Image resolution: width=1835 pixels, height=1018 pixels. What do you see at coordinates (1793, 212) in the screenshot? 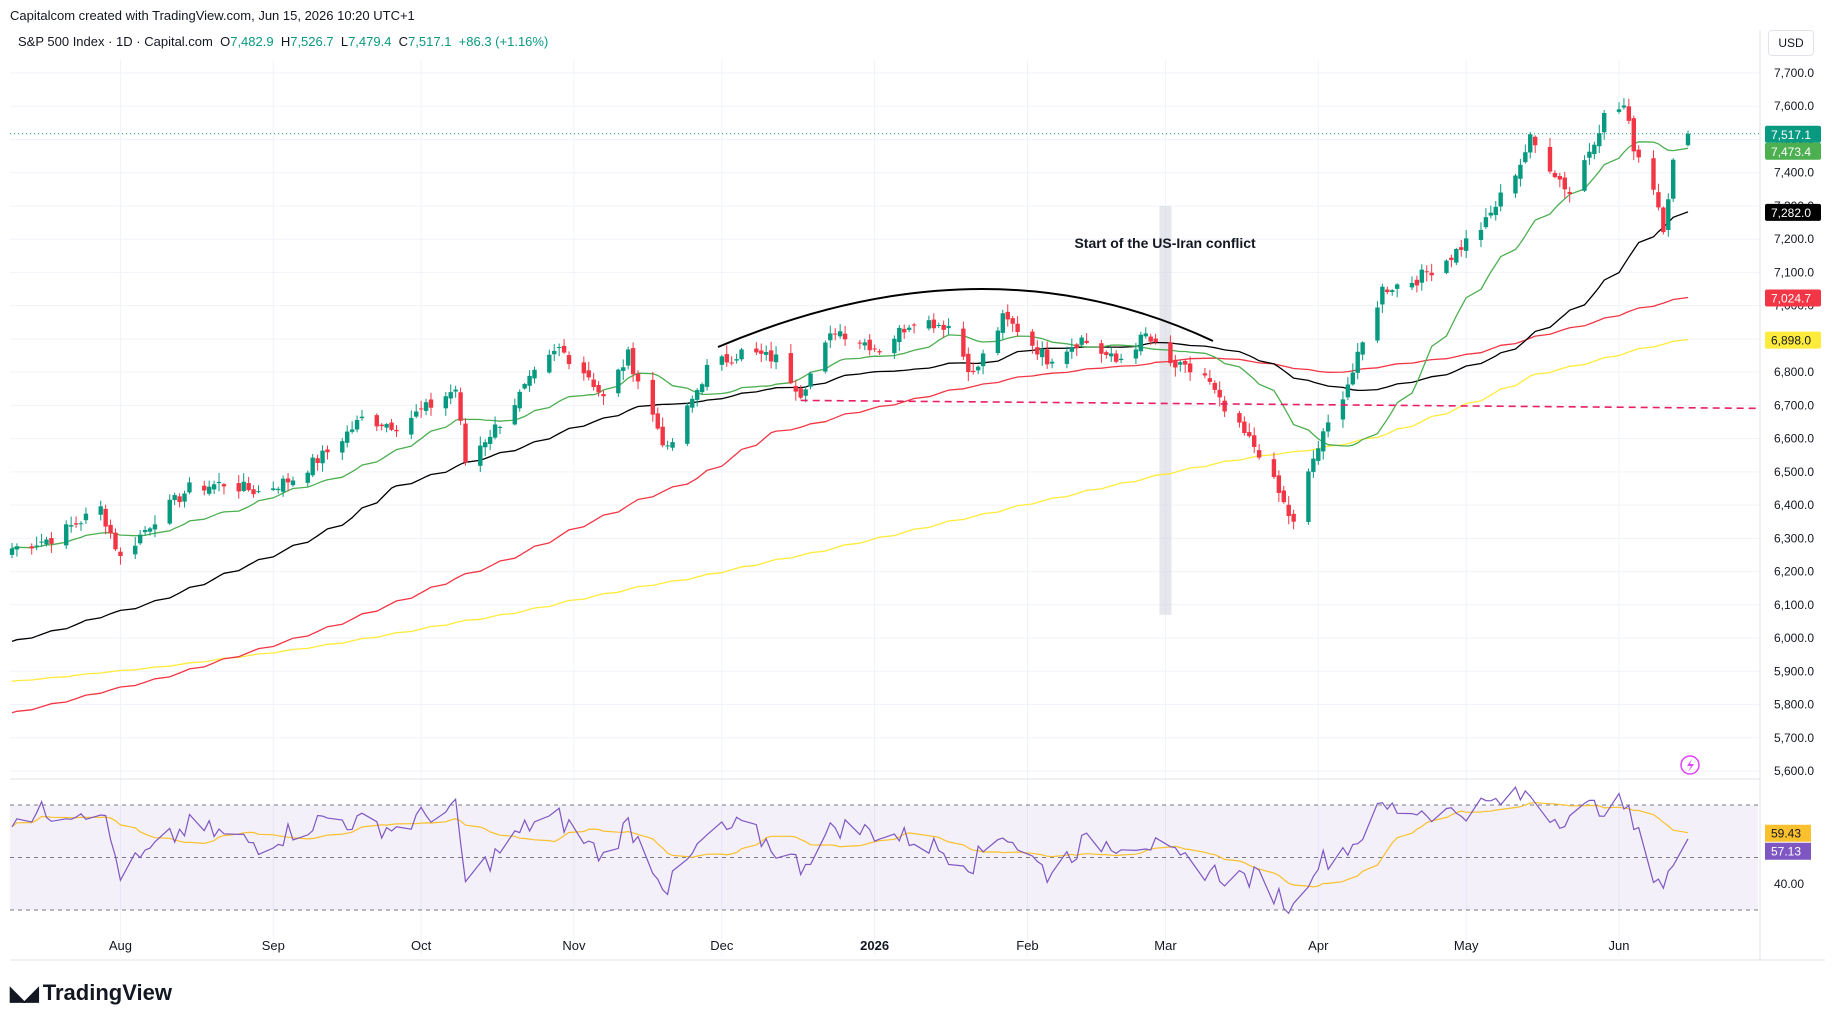
I see `price-tag-bg` at bounding box center [1793, 212].